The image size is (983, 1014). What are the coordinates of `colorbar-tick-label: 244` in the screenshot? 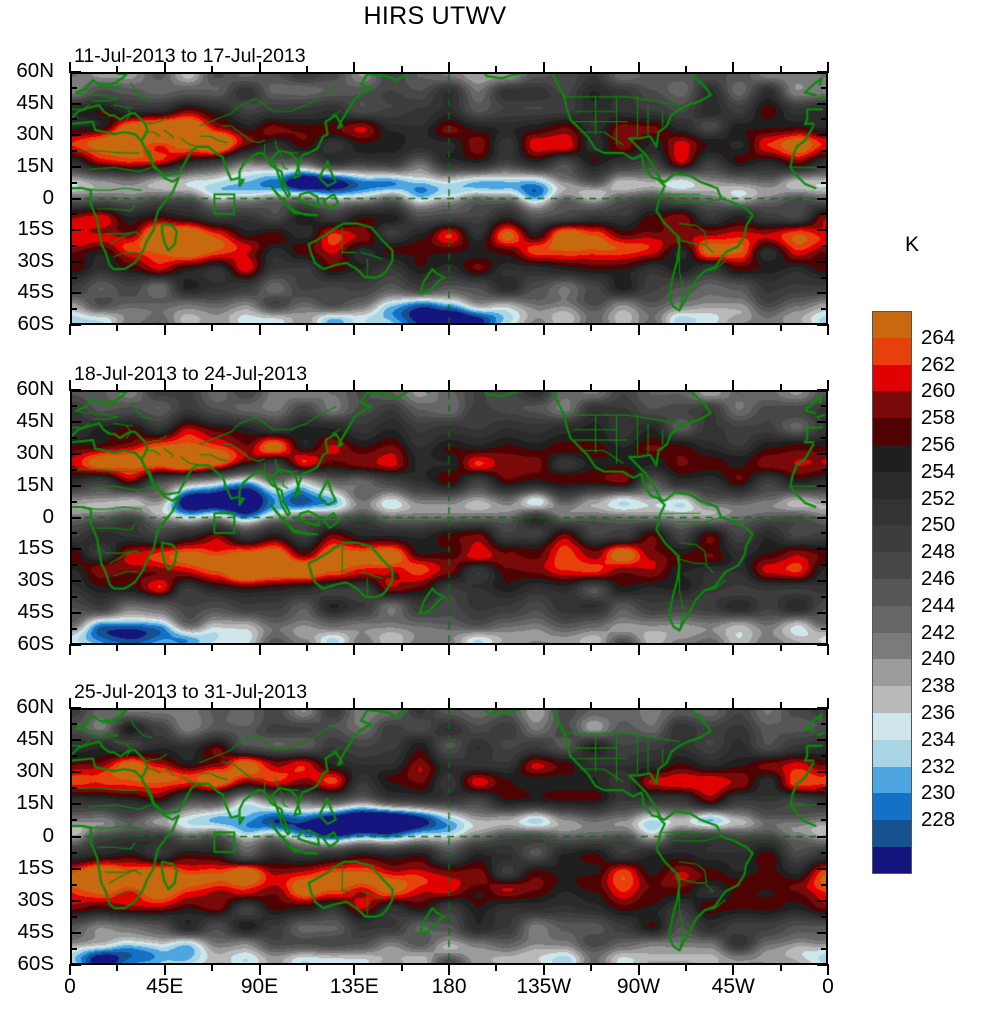 It's located at (938, 605).